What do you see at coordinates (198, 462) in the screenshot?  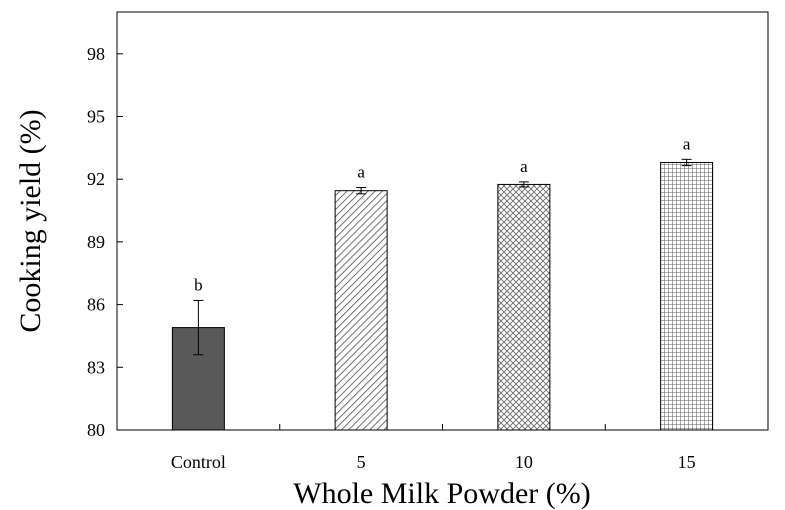 I see `x-tick-label: Control` at bounding box center [198, 462].